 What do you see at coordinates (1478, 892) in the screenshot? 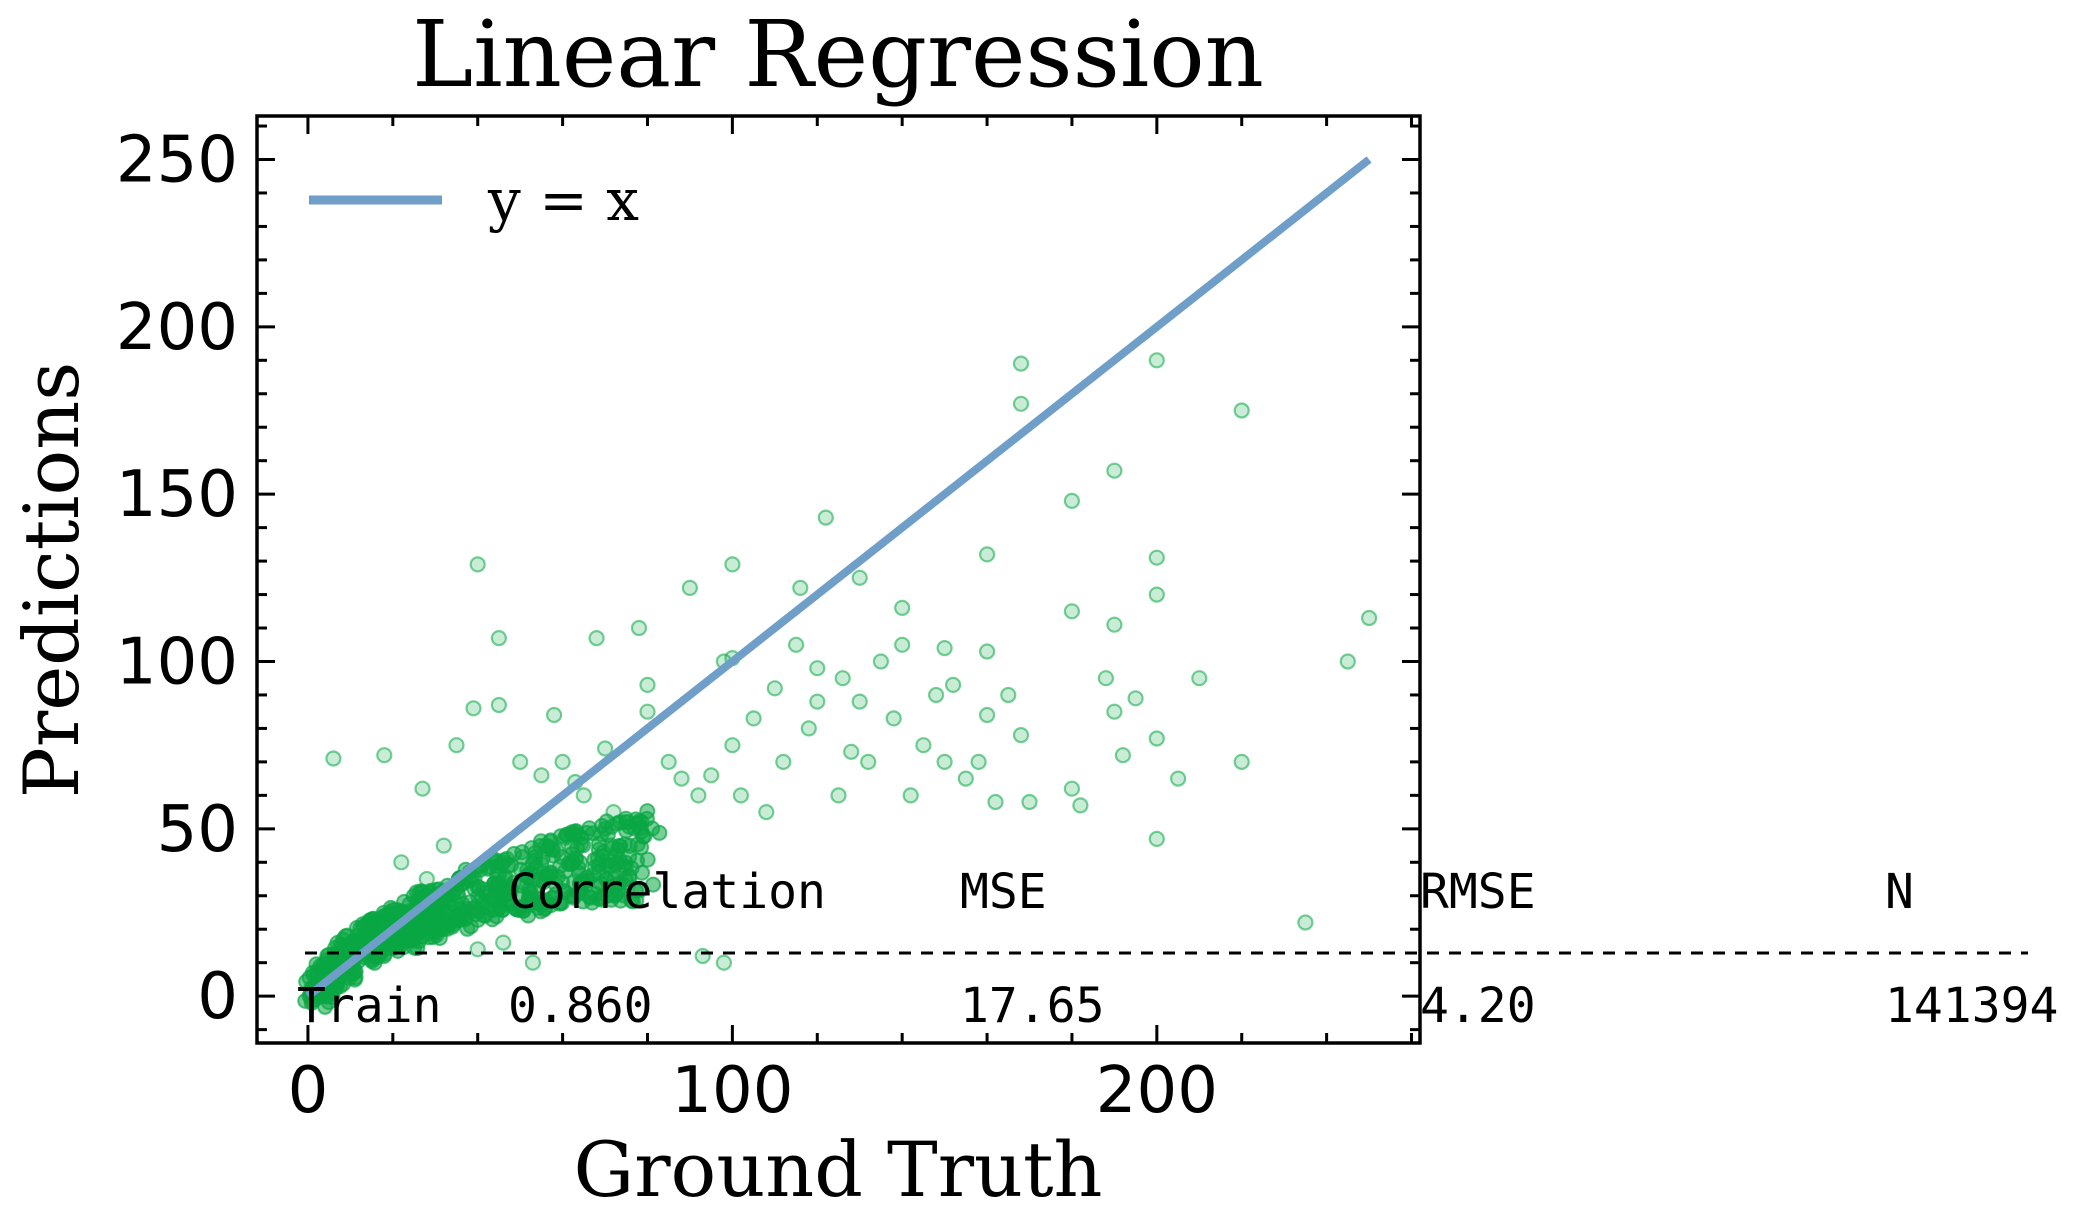
I see `stats-header: RMSE` at bounding box center [1478, 892].